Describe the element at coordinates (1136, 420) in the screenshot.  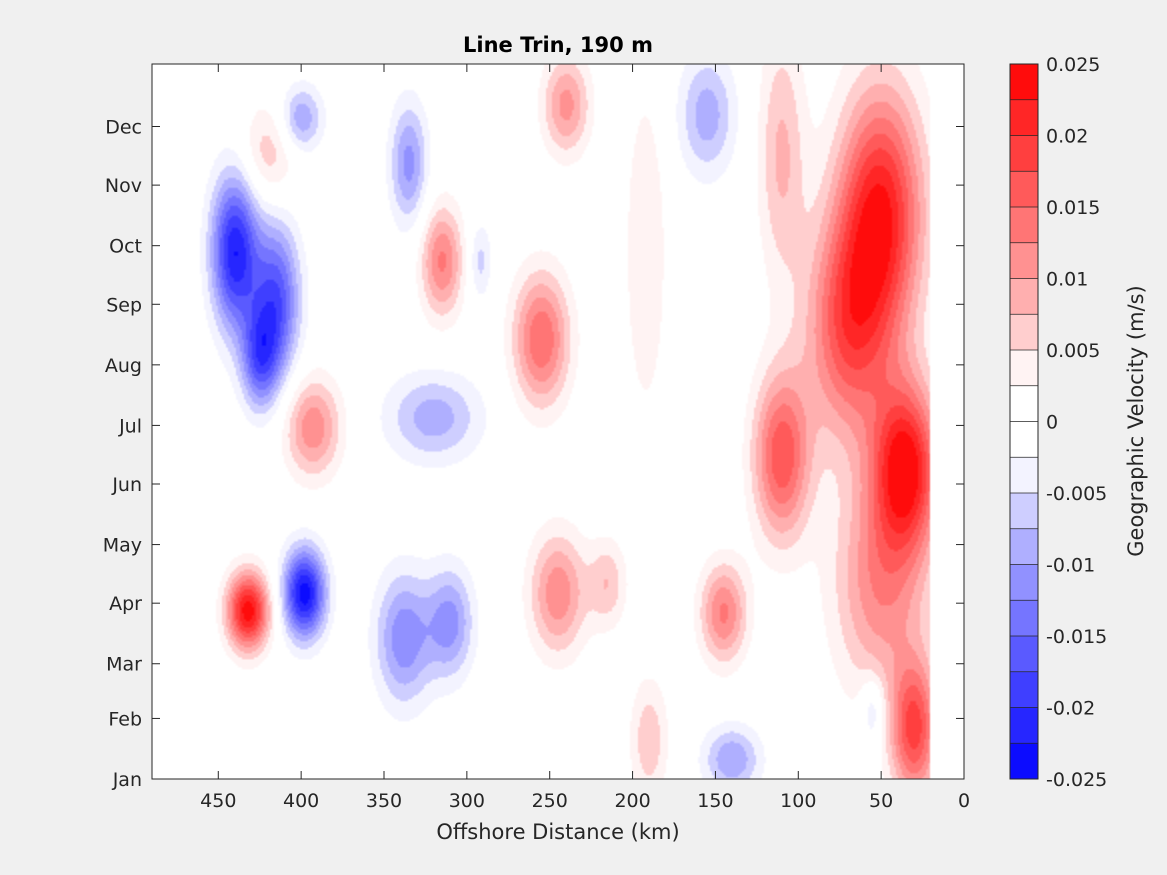
I see `colorbar-label: Geographic Velocity (m/s)` at that location.